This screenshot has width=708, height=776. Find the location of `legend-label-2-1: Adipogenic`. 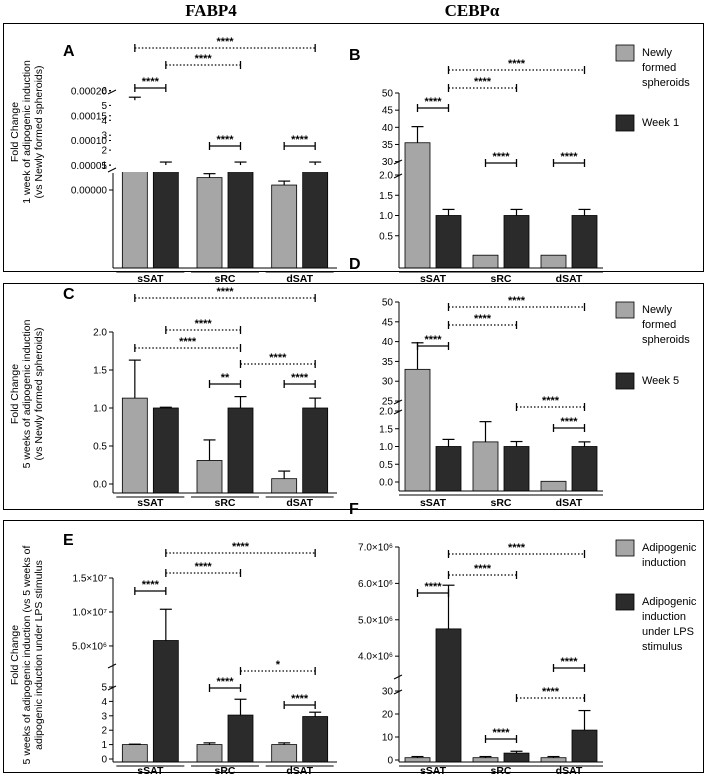

legend-label-2-1: Adipogenic is located at coordinates (669, 602).